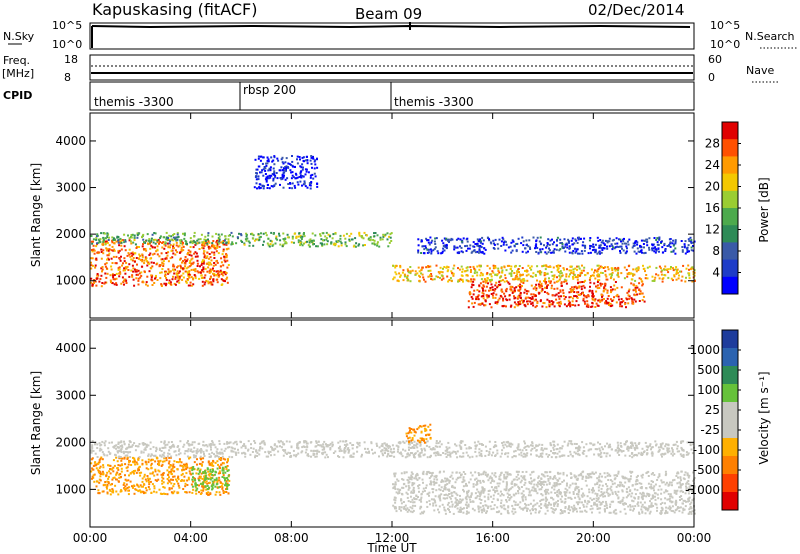  I want to click on nsearch-tick-top: 10^5, so click(725, 25).